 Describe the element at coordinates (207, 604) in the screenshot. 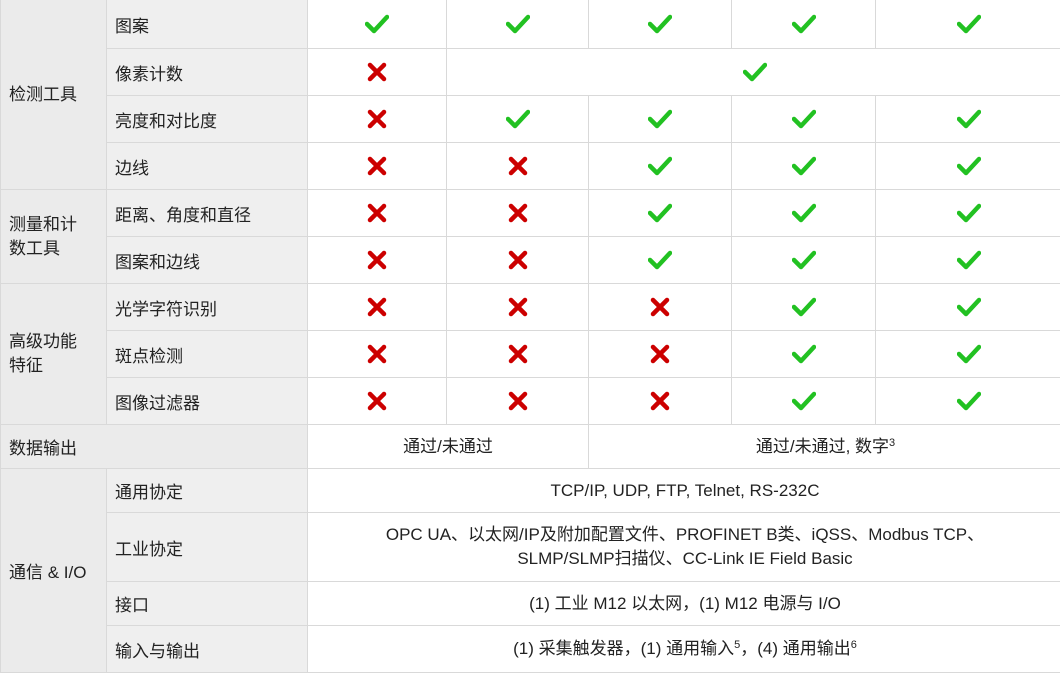

I see `feature-label: 接口` at that location.